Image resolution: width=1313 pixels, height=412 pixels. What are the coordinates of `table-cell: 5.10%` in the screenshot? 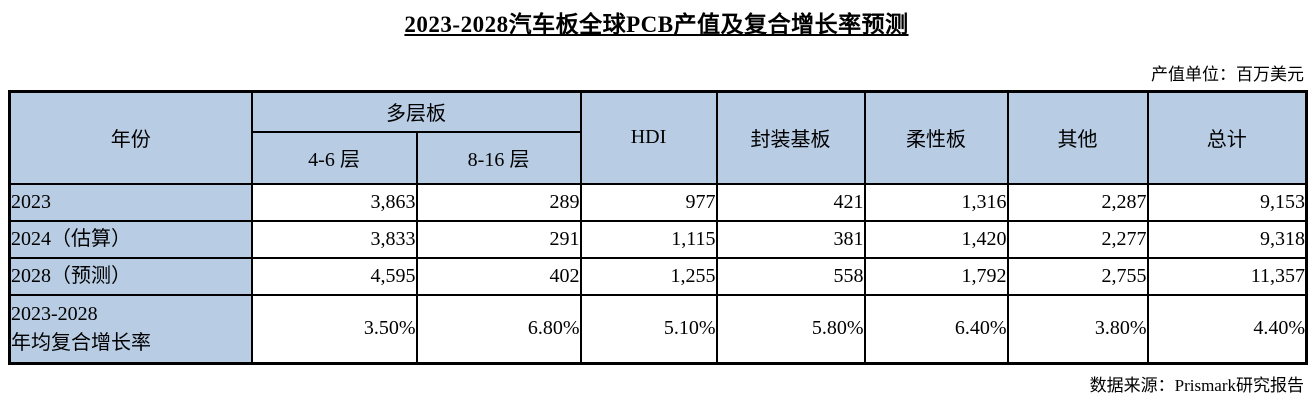 It's located at (648, 329).